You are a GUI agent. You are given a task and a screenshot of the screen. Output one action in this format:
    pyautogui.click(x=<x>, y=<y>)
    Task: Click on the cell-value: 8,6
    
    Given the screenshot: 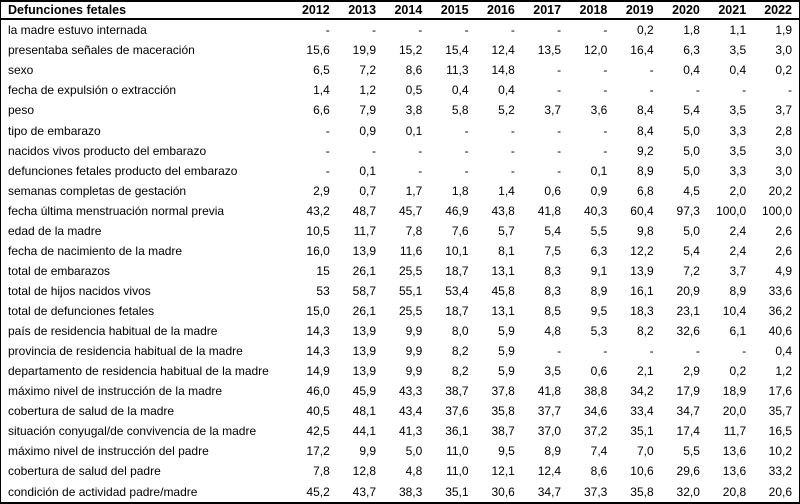 What is the action you would take?
    pyautogui.click(x=414, y=70)
    